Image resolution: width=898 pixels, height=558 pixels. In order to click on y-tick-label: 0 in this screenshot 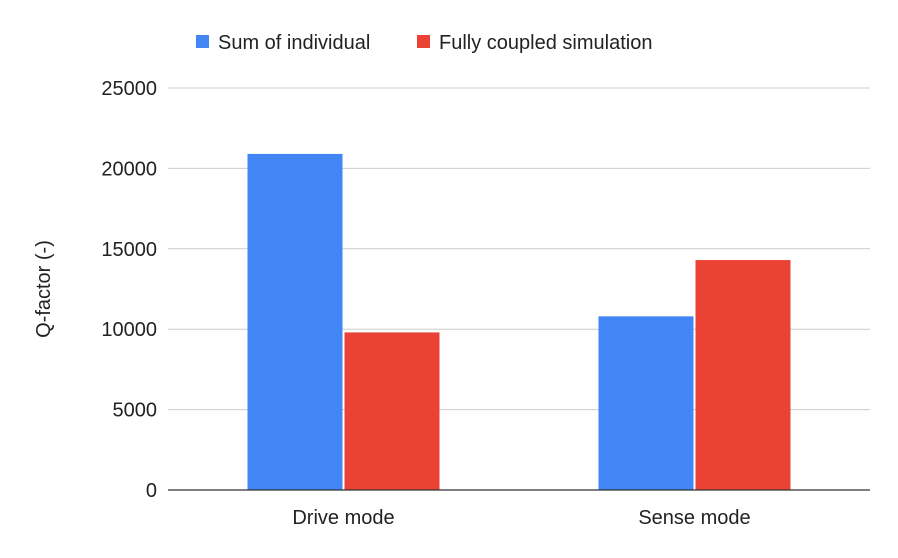, I will do `click(151, 491)`.